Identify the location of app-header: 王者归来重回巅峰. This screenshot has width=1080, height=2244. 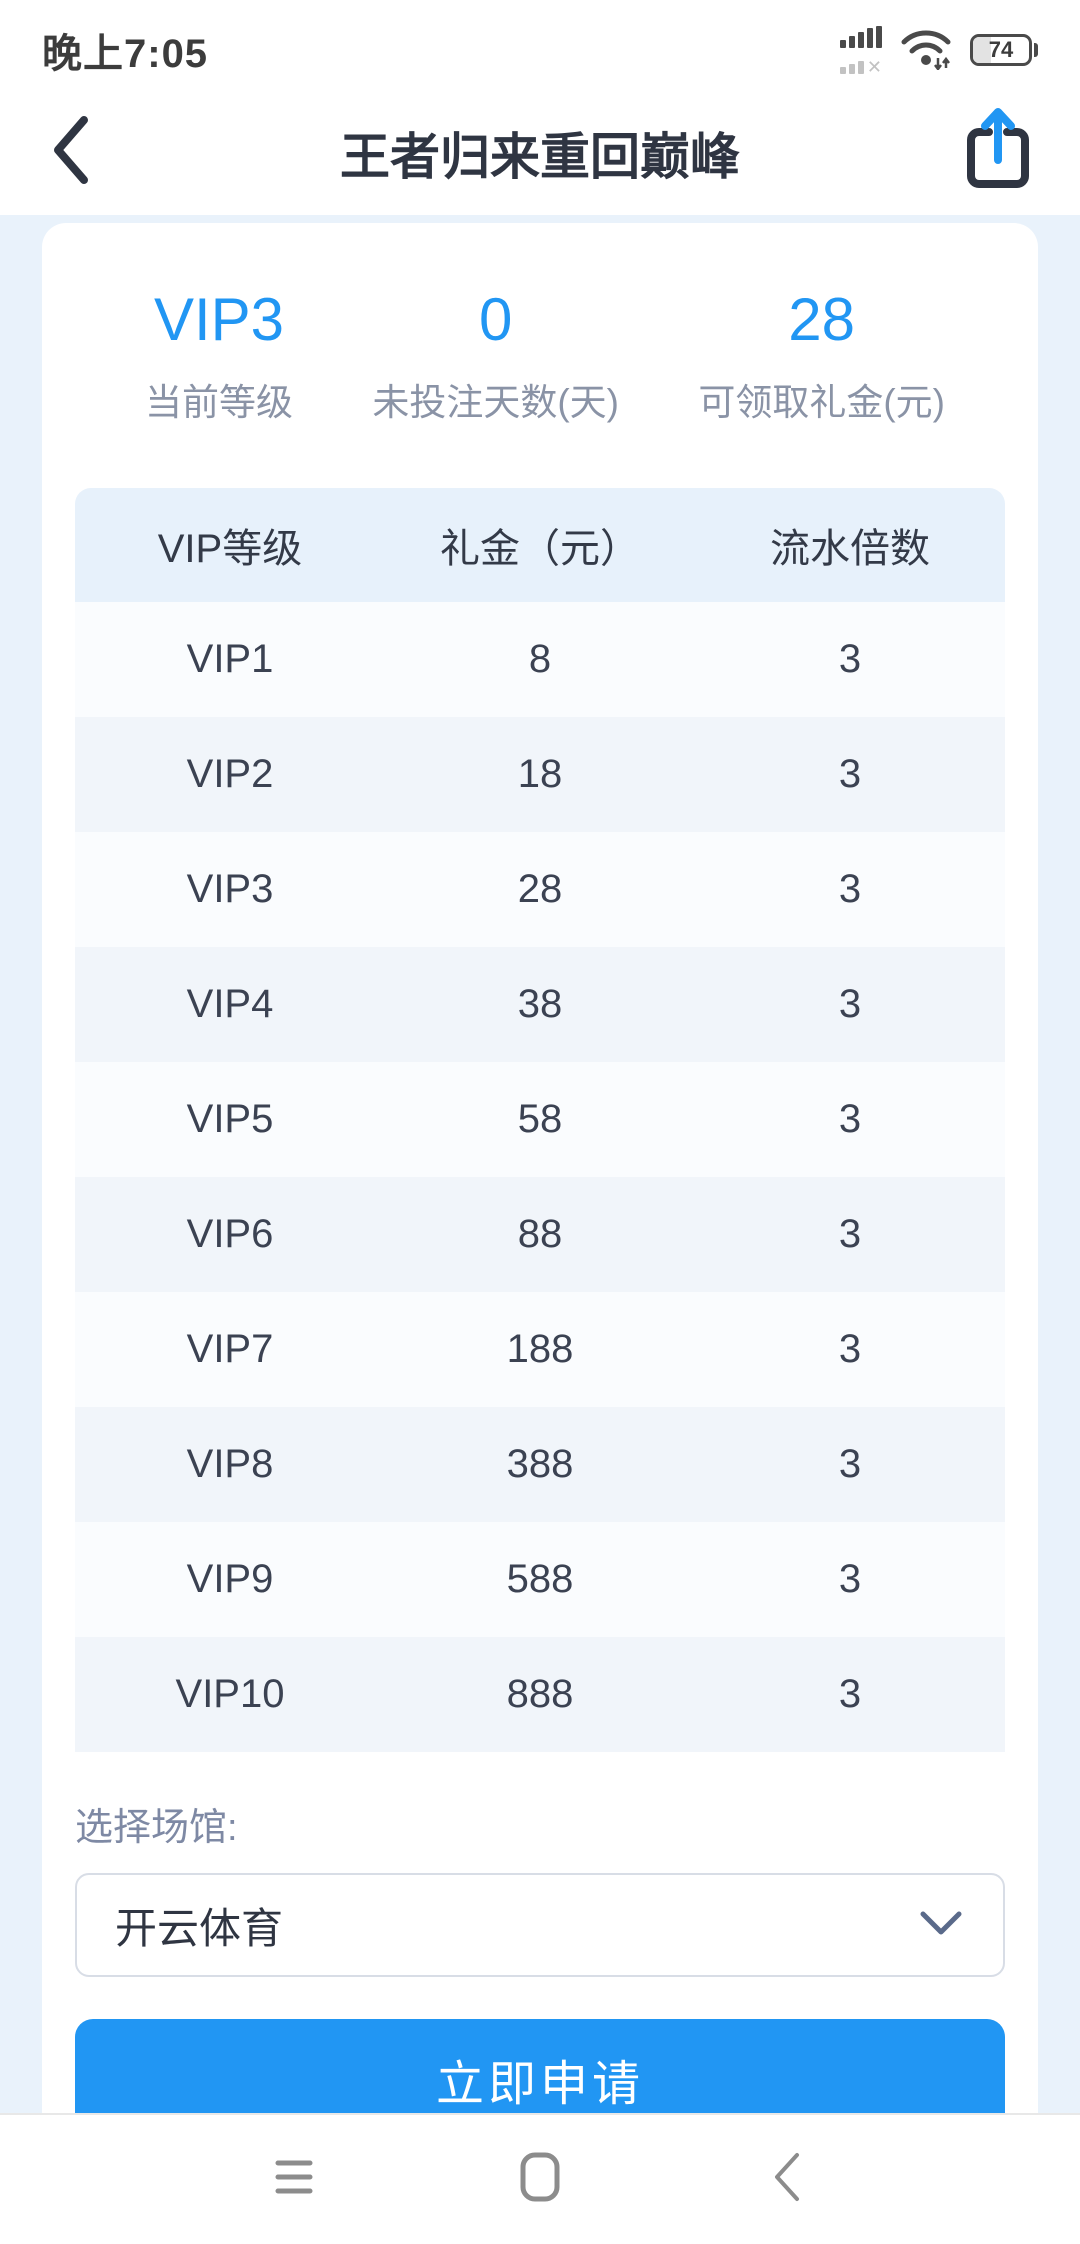
(540, 152).